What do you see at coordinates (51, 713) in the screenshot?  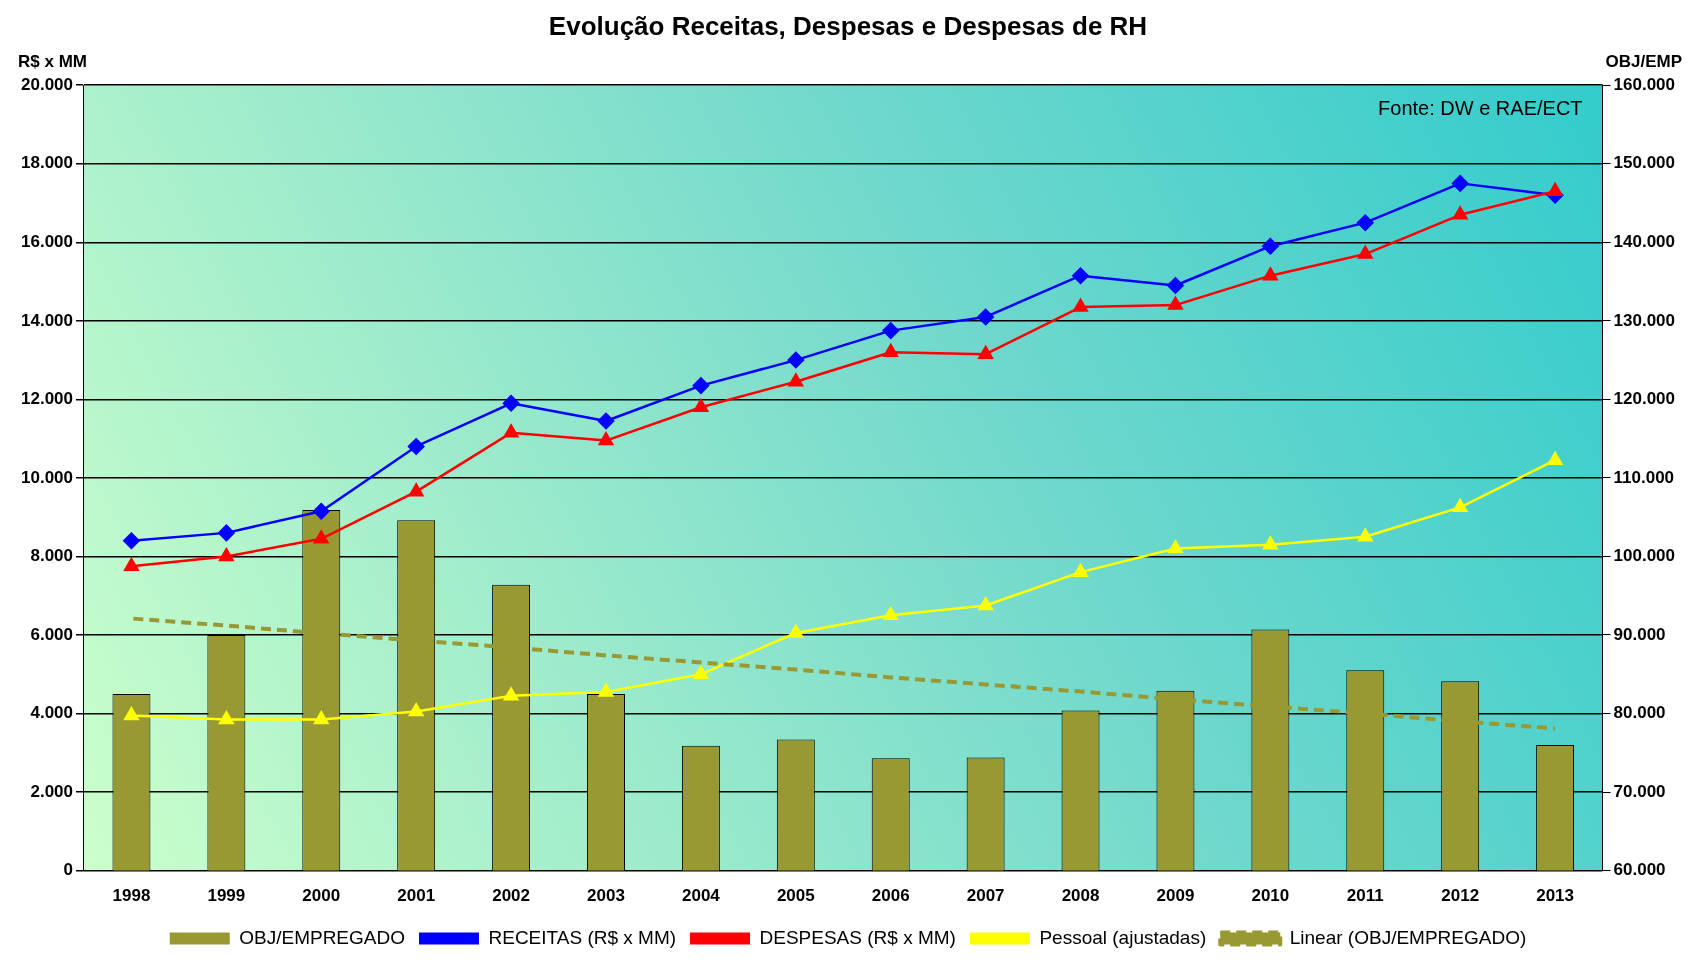 I see `y-tick-label: 4.000` at bounding box center [51, 713].